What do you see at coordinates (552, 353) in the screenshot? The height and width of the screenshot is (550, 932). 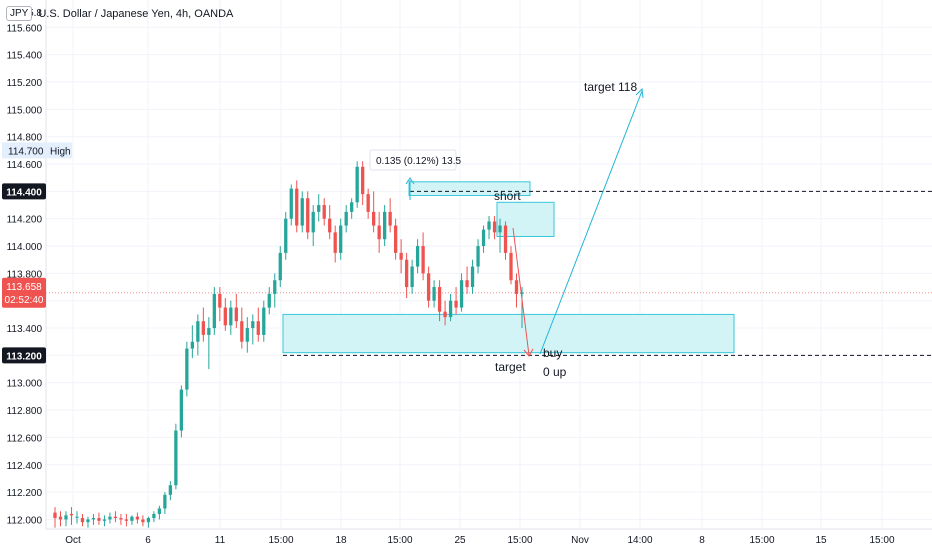 I see `buy-label: buy` at bounding box center [552, 353].